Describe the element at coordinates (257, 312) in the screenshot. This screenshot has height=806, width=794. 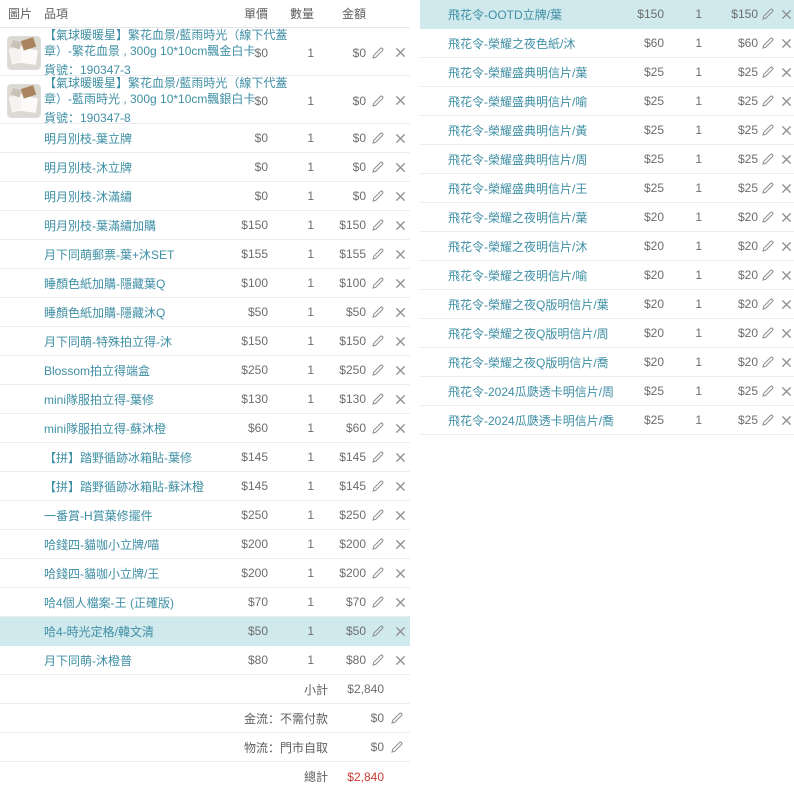
I see `unit-price: $50` at that location.